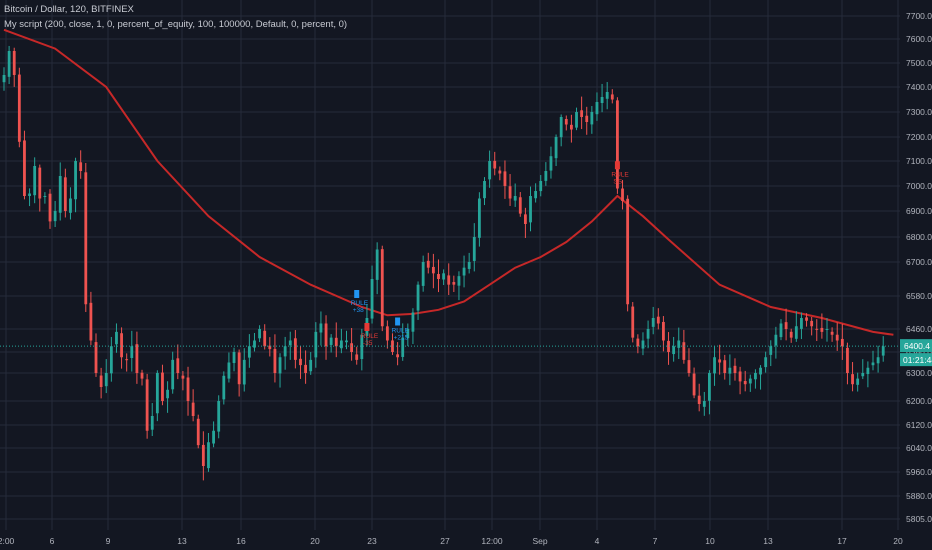 This screenshot has width=932, height=550. Describe the element at coordinates (919, 401) in the screenshot. I see `y-tick-label: 6200.0` at that location.